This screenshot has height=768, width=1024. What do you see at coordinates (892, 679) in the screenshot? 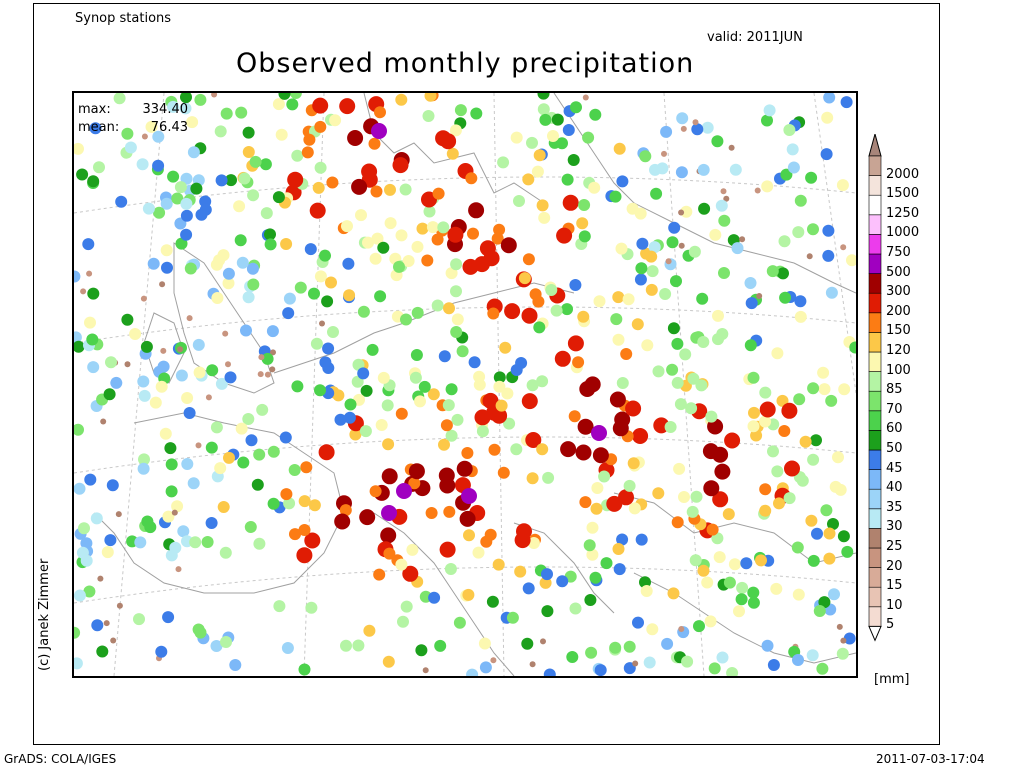
I see `legend-unit: [mm]` at bounding box center [892, 679].